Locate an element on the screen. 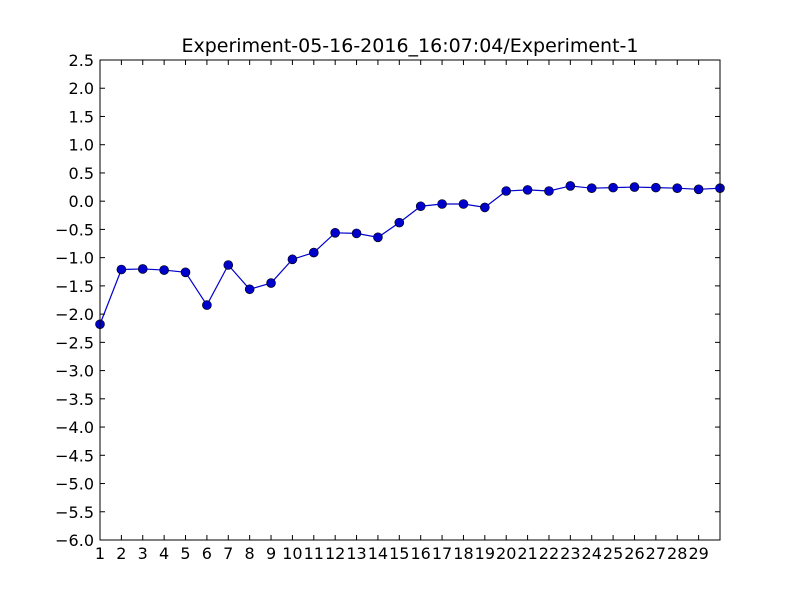 The image size is (800, 600). y-tick-label: −4.0 is located at coordinates (74, 427).